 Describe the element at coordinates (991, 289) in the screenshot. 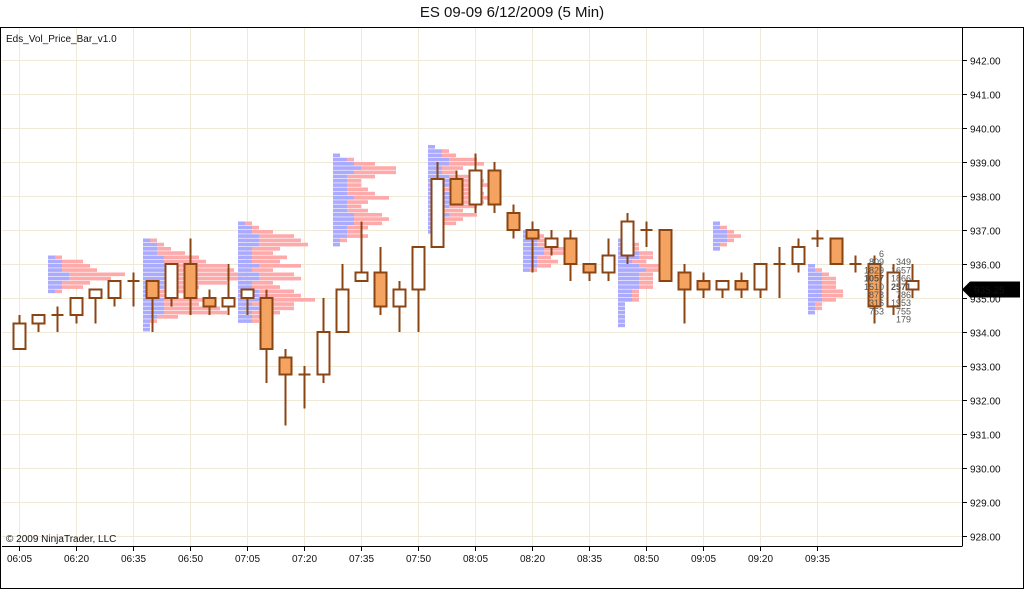

I see `last-price-tag` at that location.